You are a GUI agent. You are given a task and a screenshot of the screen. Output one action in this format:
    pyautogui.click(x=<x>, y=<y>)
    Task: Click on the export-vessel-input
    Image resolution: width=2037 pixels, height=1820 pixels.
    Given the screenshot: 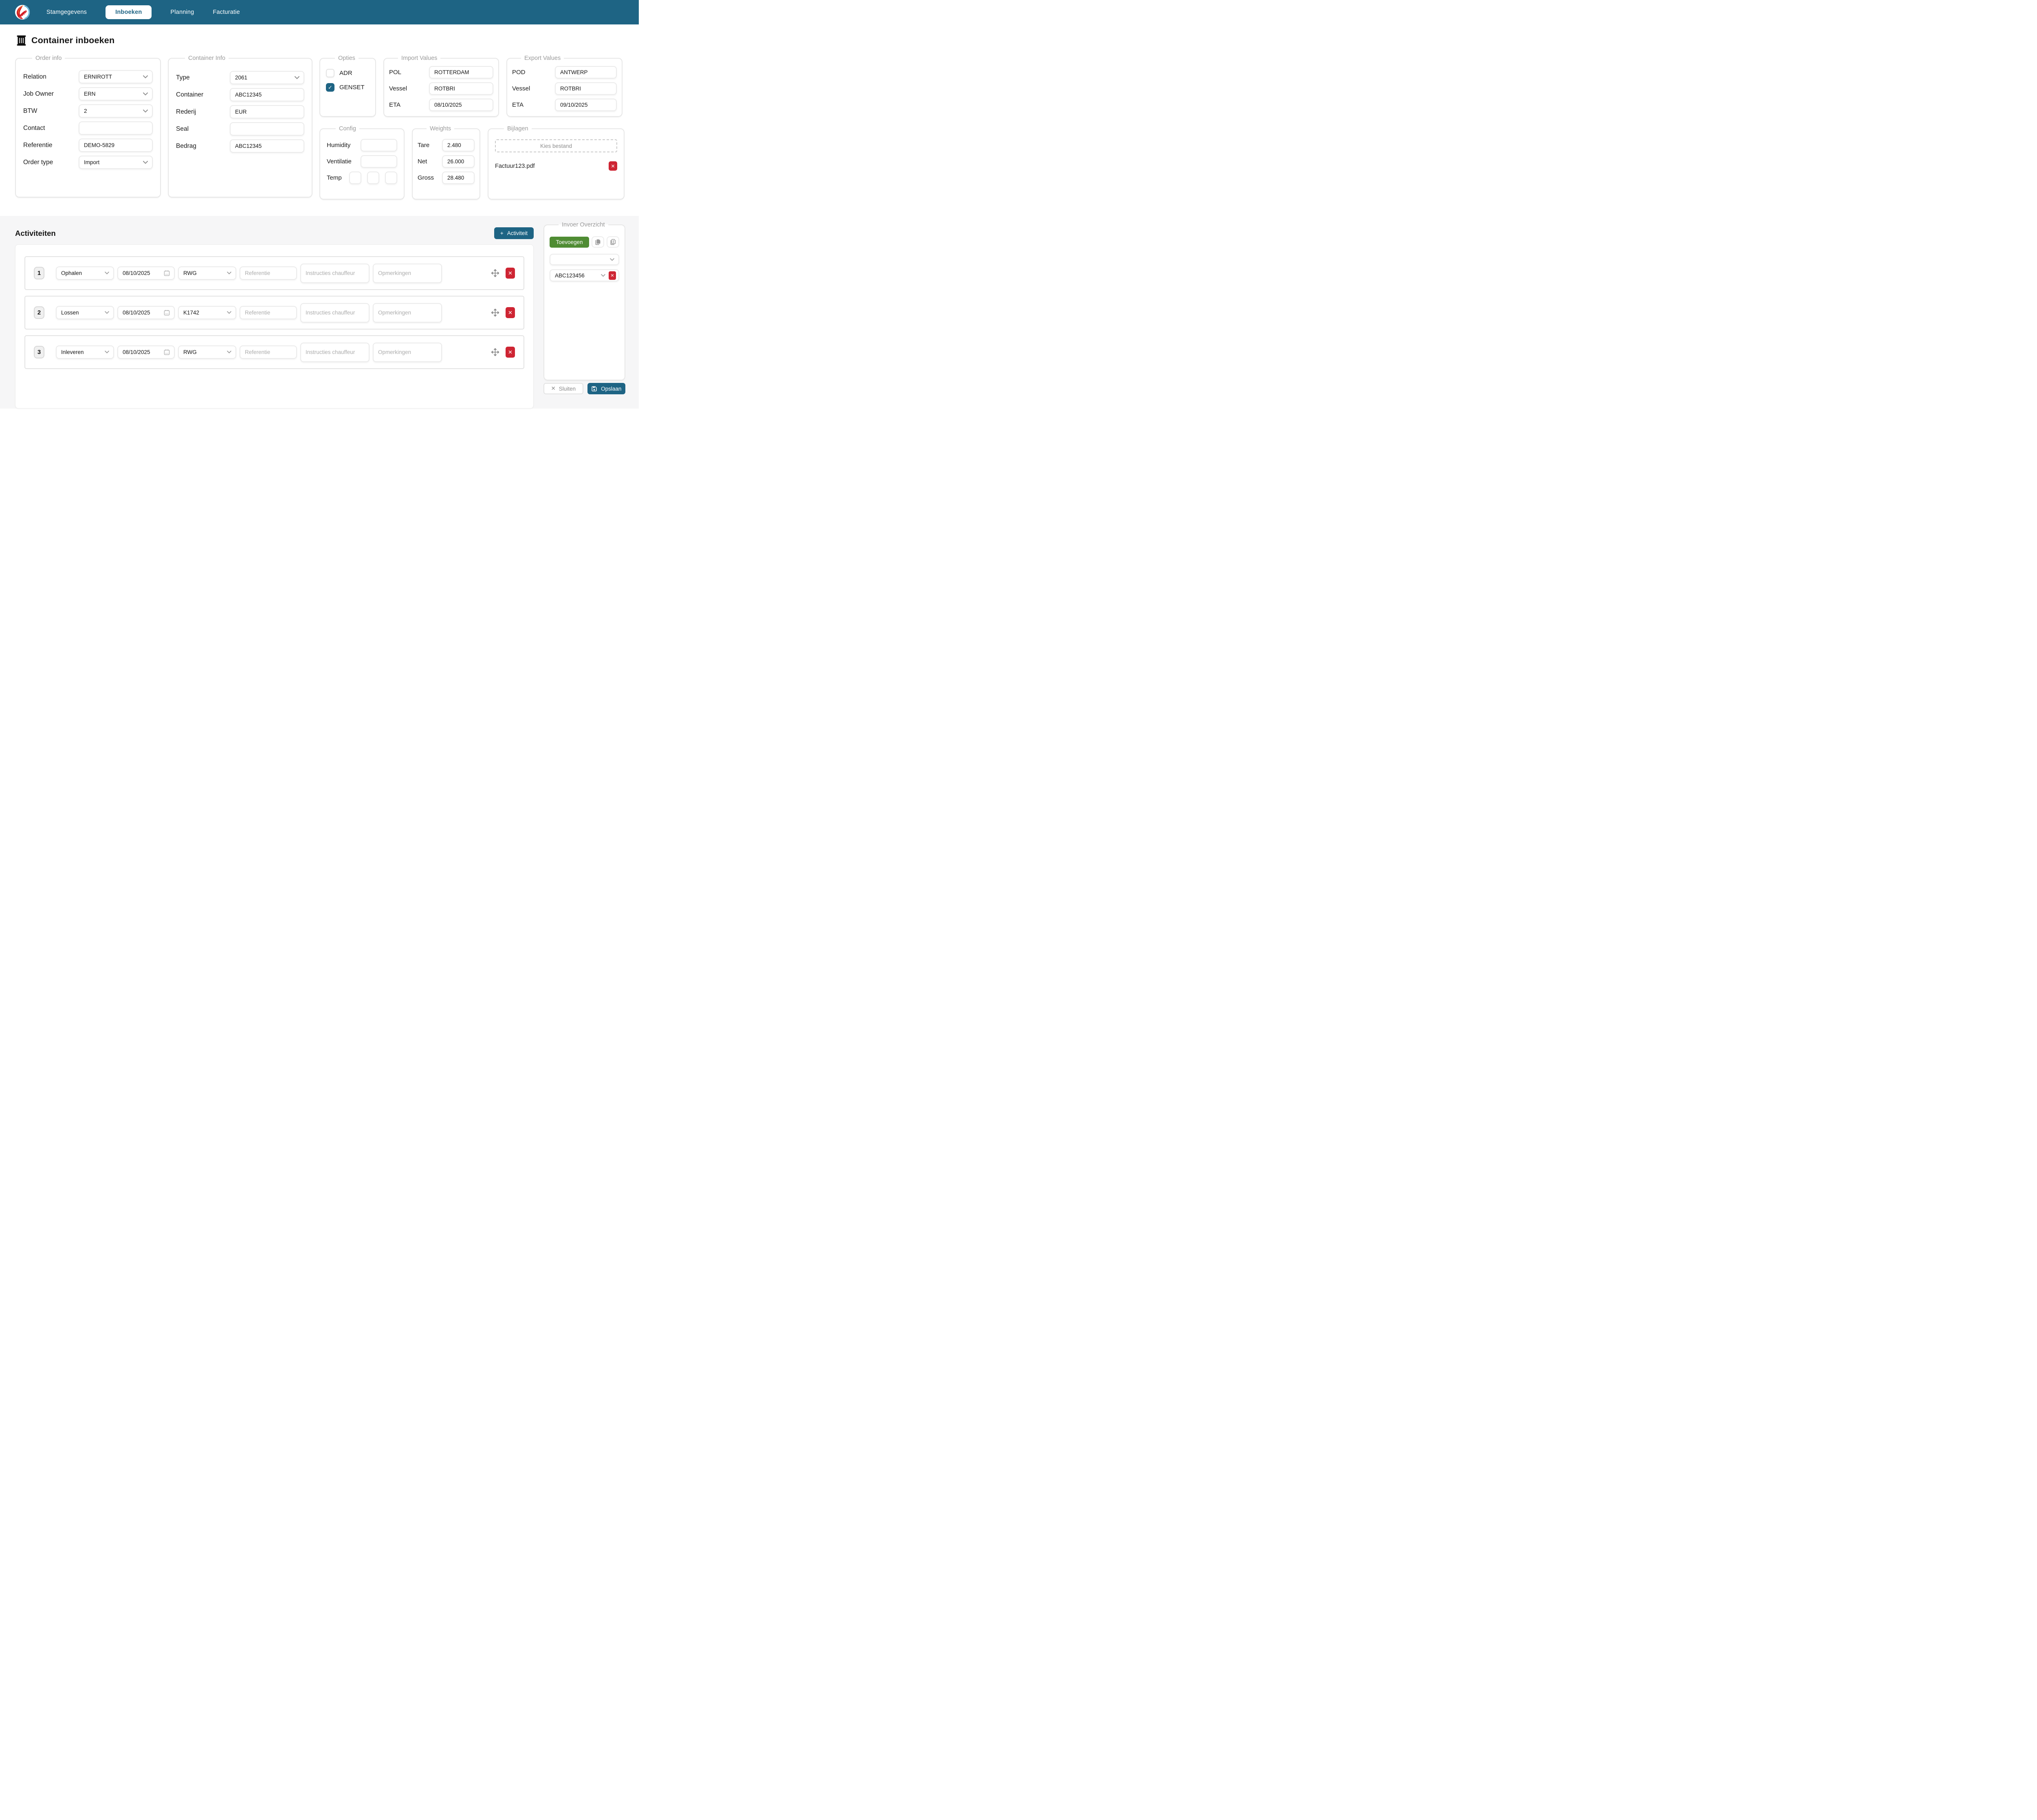 What is the action you would take?
    pyautogui.click(x=586, y=89)
    